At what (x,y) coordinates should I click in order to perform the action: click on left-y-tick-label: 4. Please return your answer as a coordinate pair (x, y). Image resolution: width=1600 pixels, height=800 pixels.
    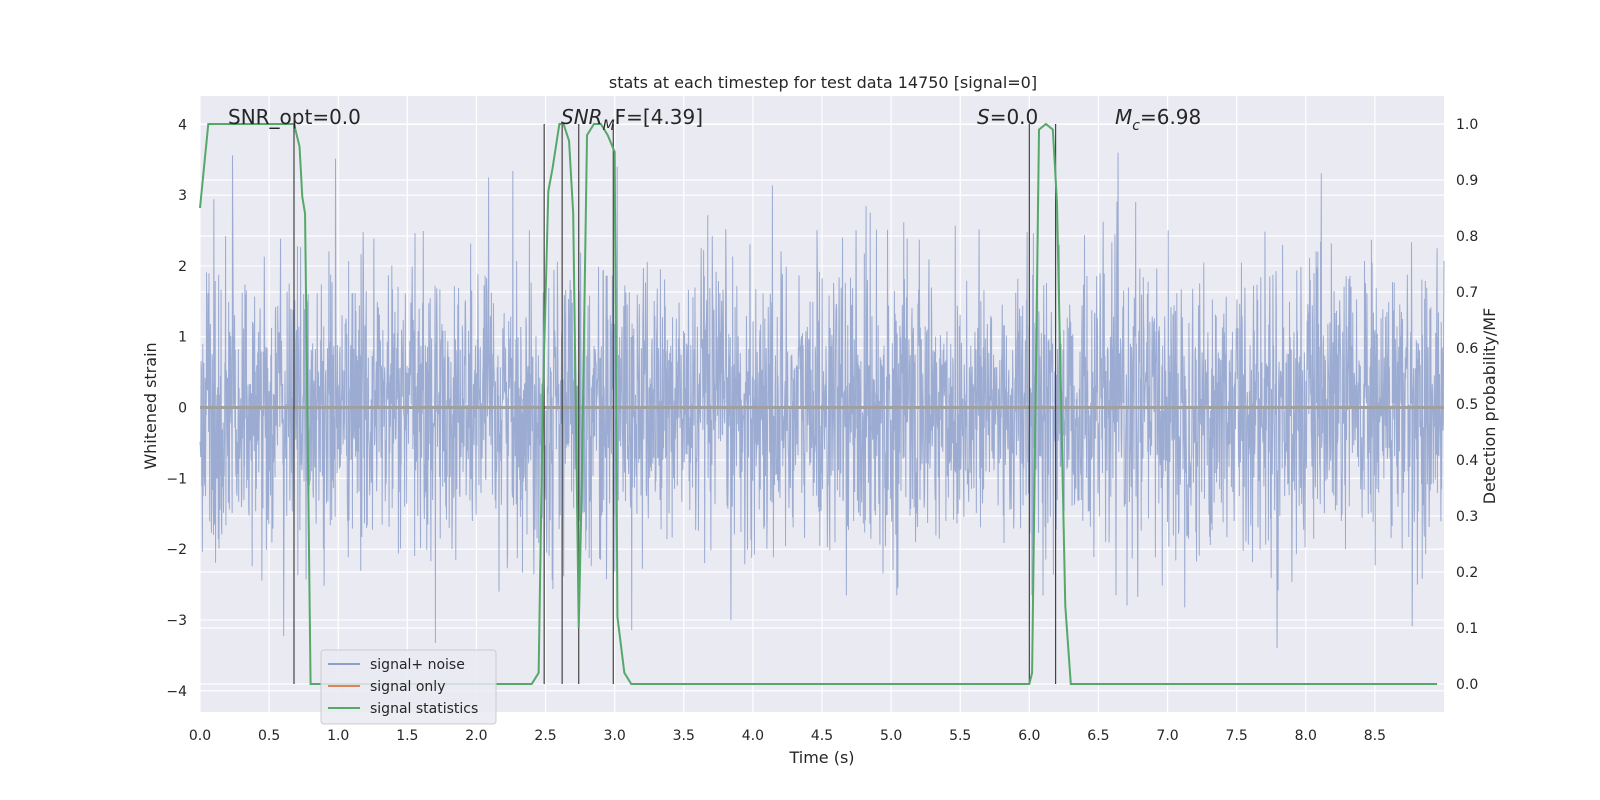
    Looking at the image, I should click on (182, 125).